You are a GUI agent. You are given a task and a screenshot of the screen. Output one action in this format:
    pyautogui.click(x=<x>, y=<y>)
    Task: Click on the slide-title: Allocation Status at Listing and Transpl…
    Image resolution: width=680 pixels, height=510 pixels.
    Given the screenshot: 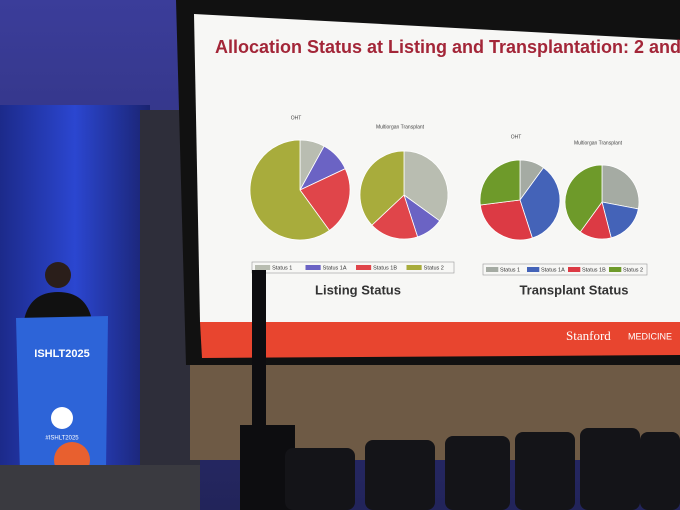 What is the action you would take?
    pyautogui.click(x=447, y=47)
    